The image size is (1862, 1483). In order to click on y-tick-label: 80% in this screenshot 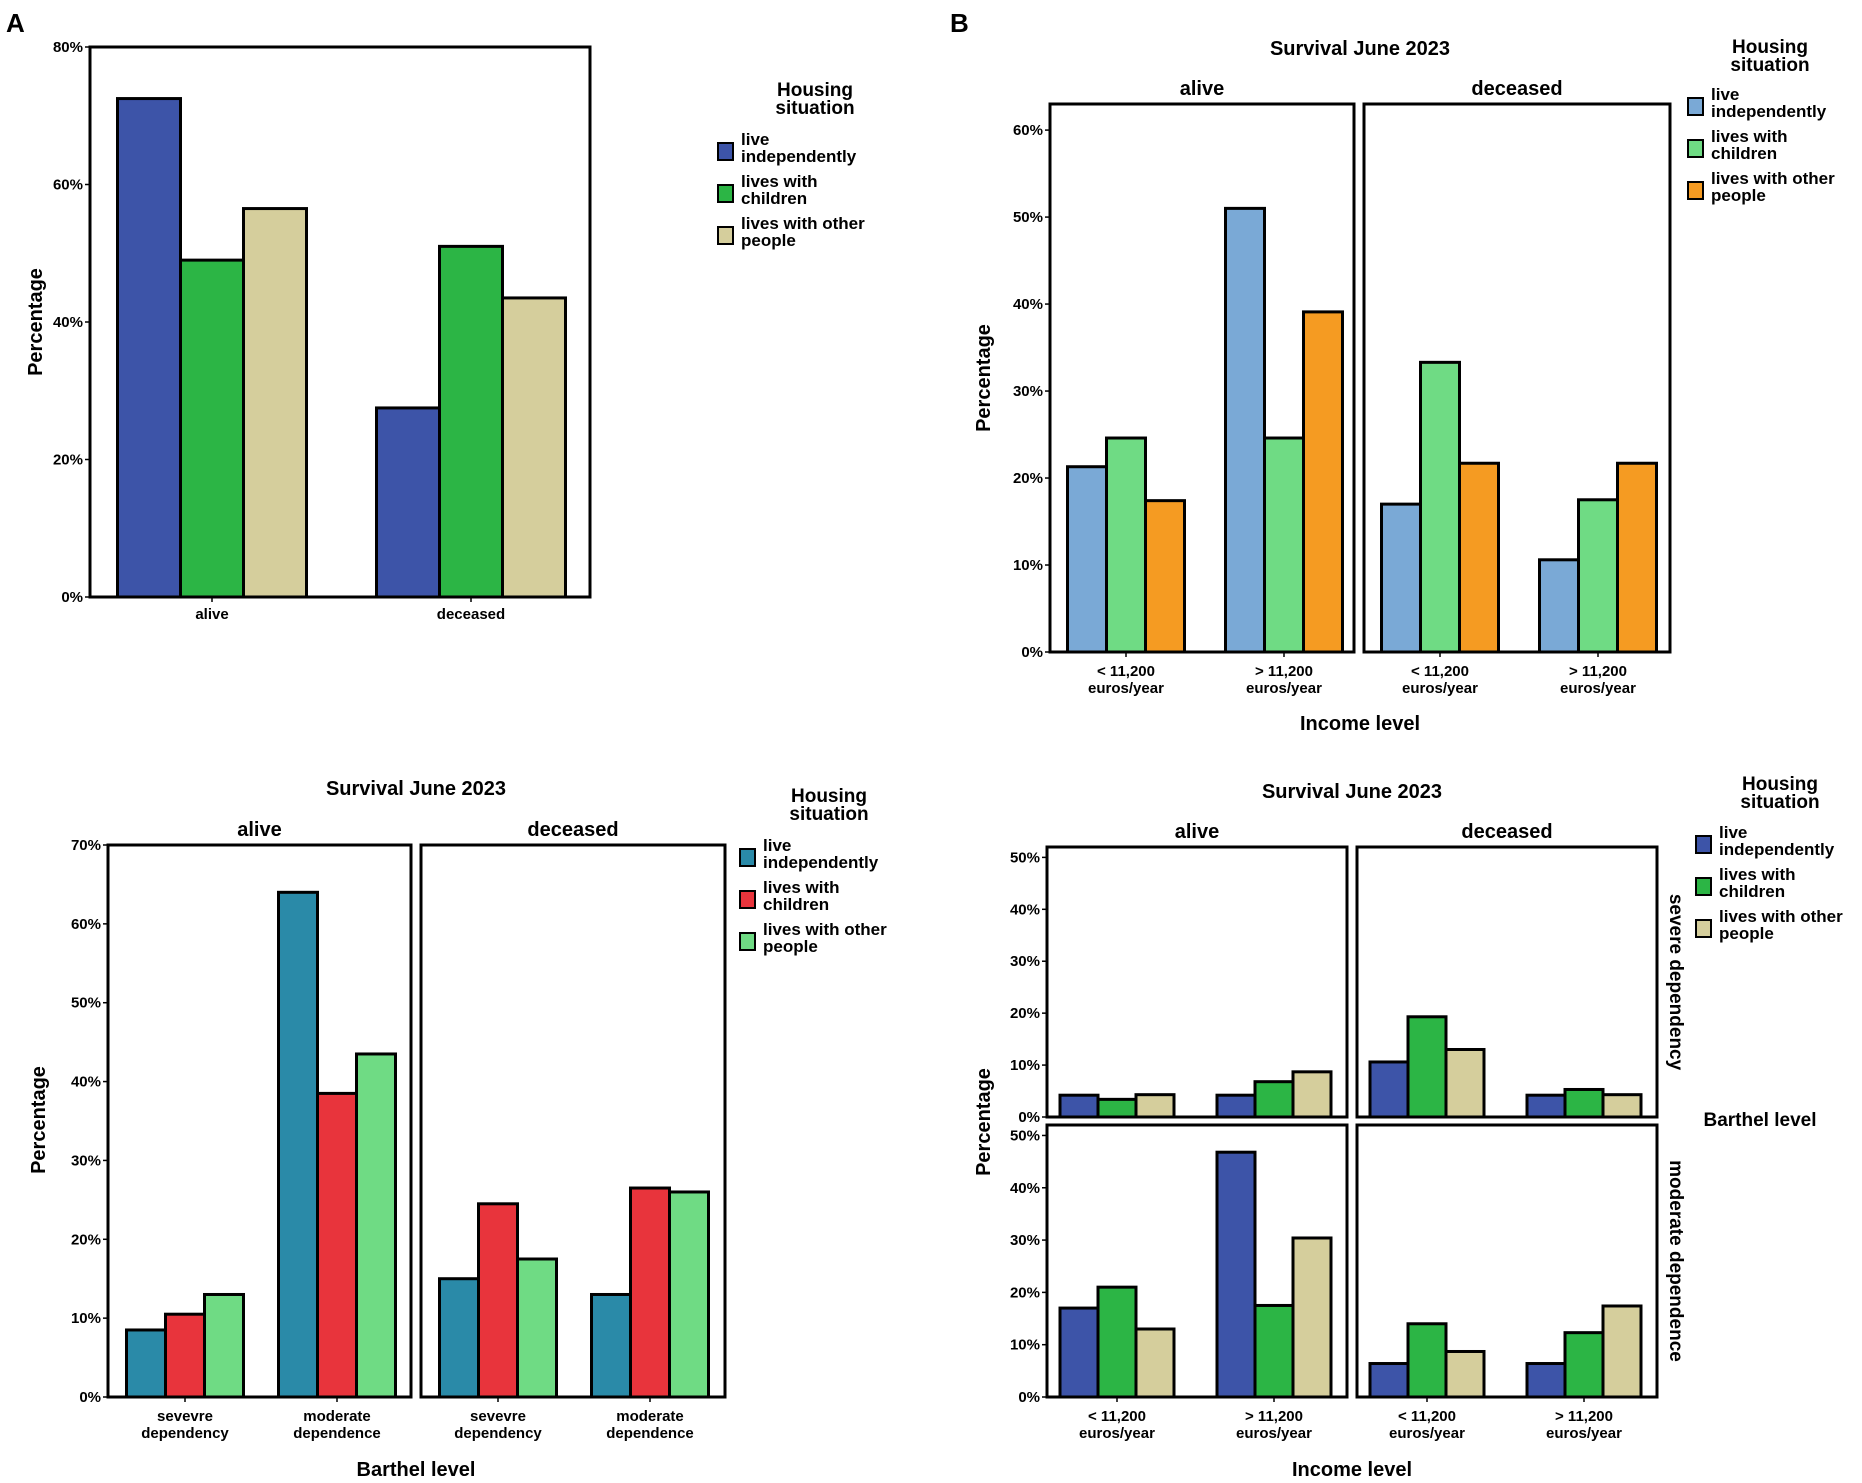, I will do `click(68, 47)`.